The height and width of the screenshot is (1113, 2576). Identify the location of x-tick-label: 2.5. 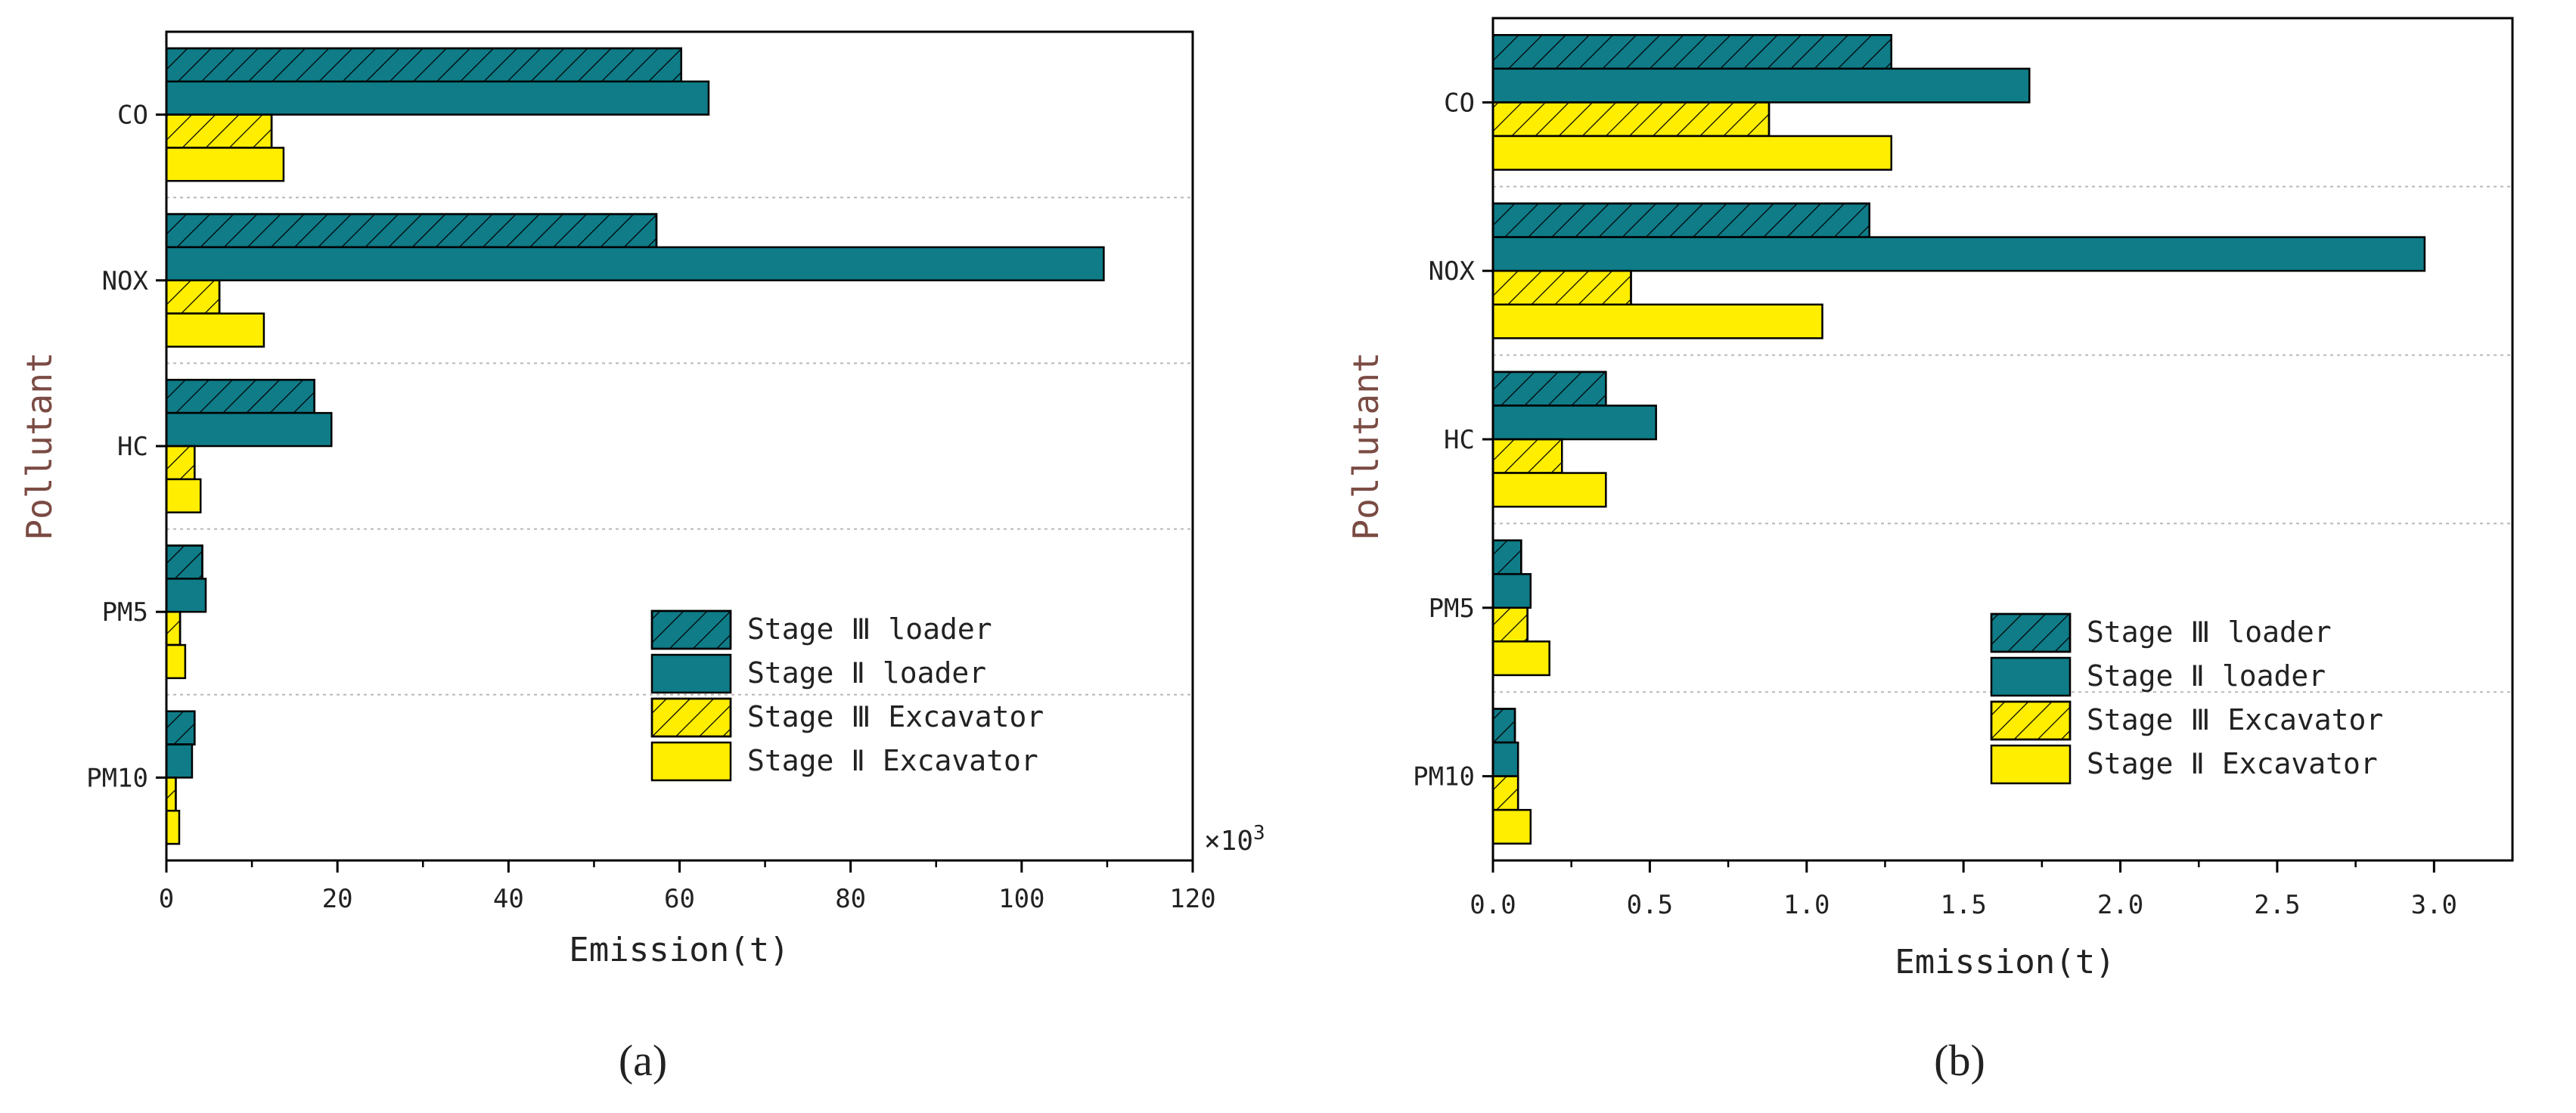
(2277, 905).